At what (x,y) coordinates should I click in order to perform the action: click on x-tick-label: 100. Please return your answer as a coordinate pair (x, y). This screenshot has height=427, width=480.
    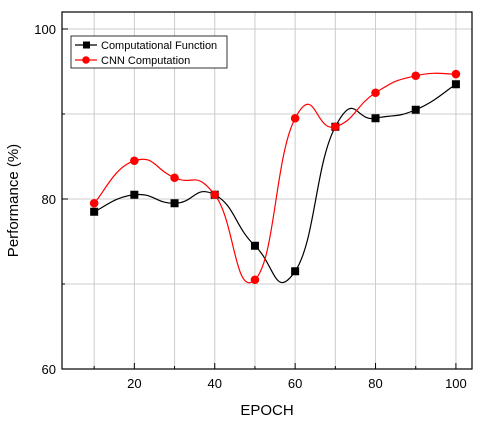
    Looking at the image, I should click on (456, 383).